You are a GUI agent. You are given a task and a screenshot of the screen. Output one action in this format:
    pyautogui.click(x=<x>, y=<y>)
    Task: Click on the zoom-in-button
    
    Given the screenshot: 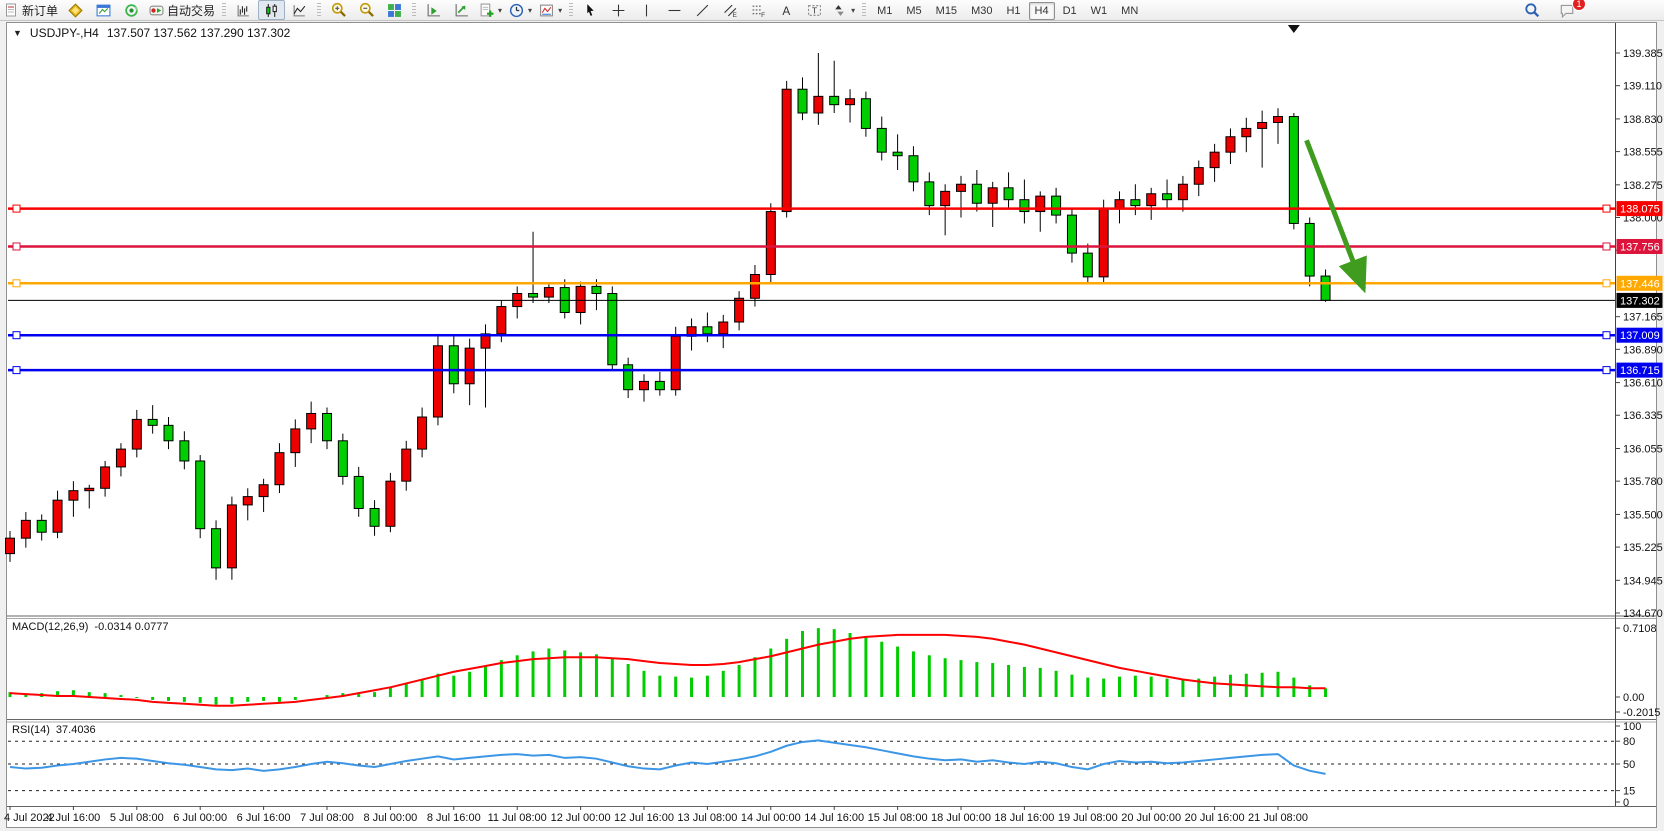 What is the action you would take?
    pyautogui.click(x=338, y=10)
    